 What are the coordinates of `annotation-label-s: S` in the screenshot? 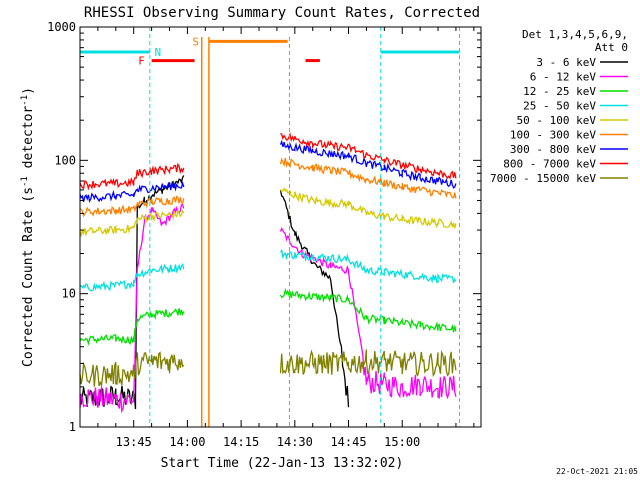 It's located at (195, 41).